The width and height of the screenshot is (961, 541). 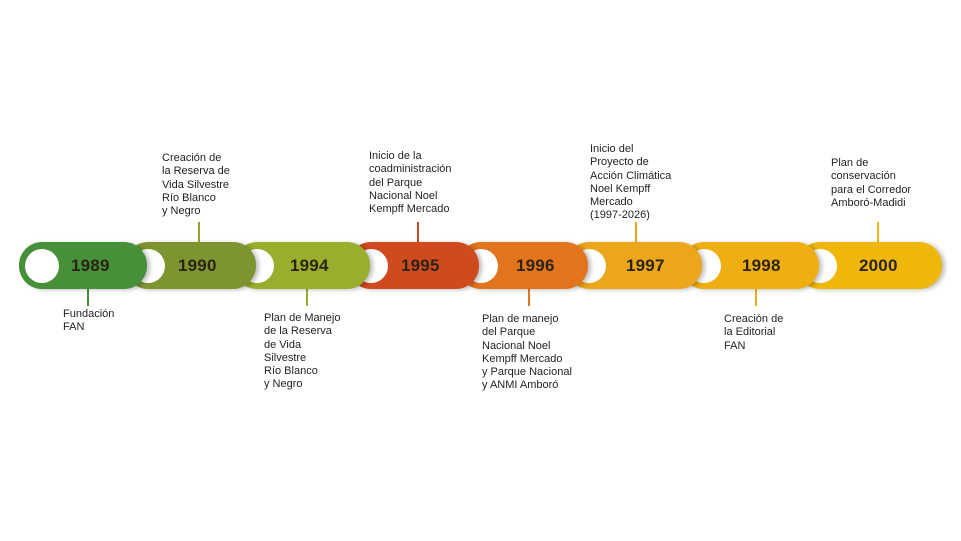 What do you see at coordinates (754, 332) in the screenshot?
I see `event-description: Creación de la Editorial FAN` at bounding box center [754, 332].